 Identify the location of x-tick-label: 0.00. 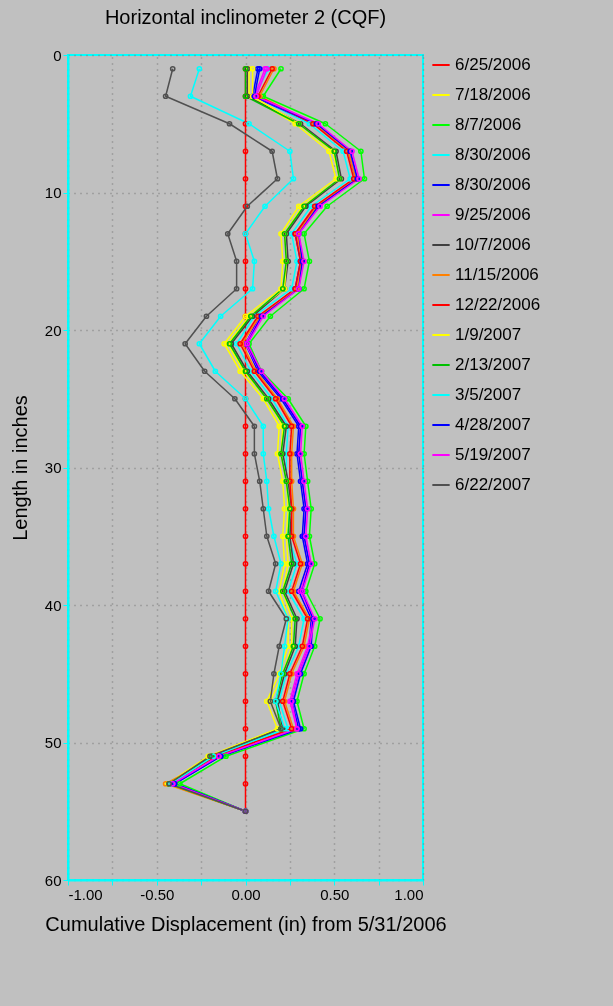
(246, 894).